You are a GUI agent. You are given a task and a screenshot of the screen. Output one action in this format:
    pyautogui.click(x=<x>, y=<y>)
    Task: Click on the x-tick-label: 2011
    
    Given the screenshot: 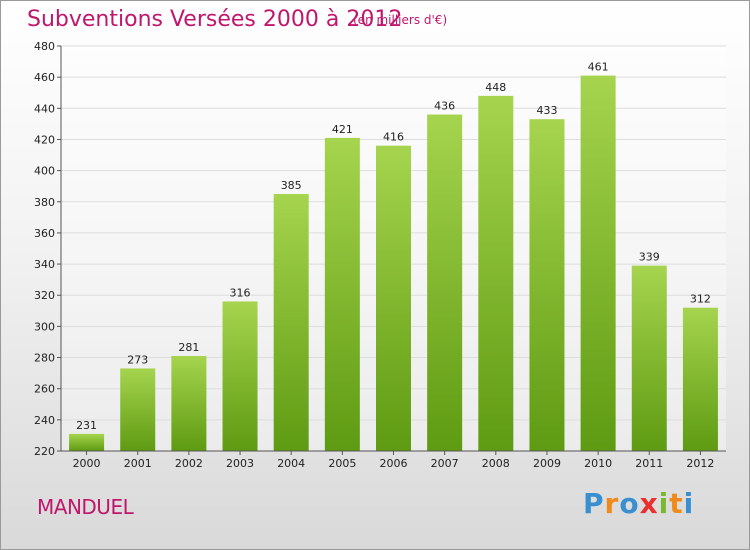 What is the action you would take?
    pyautogui.click(x=649, y=463)
    